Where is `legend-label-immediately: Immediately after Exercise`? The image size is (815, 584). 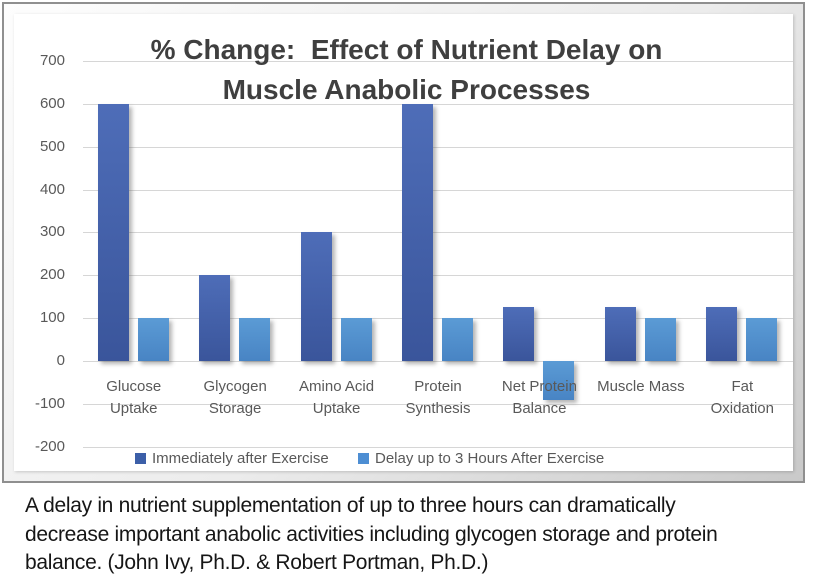
legend-label-immediately: Immediately after Exercise is located at coordinates (240, 458).